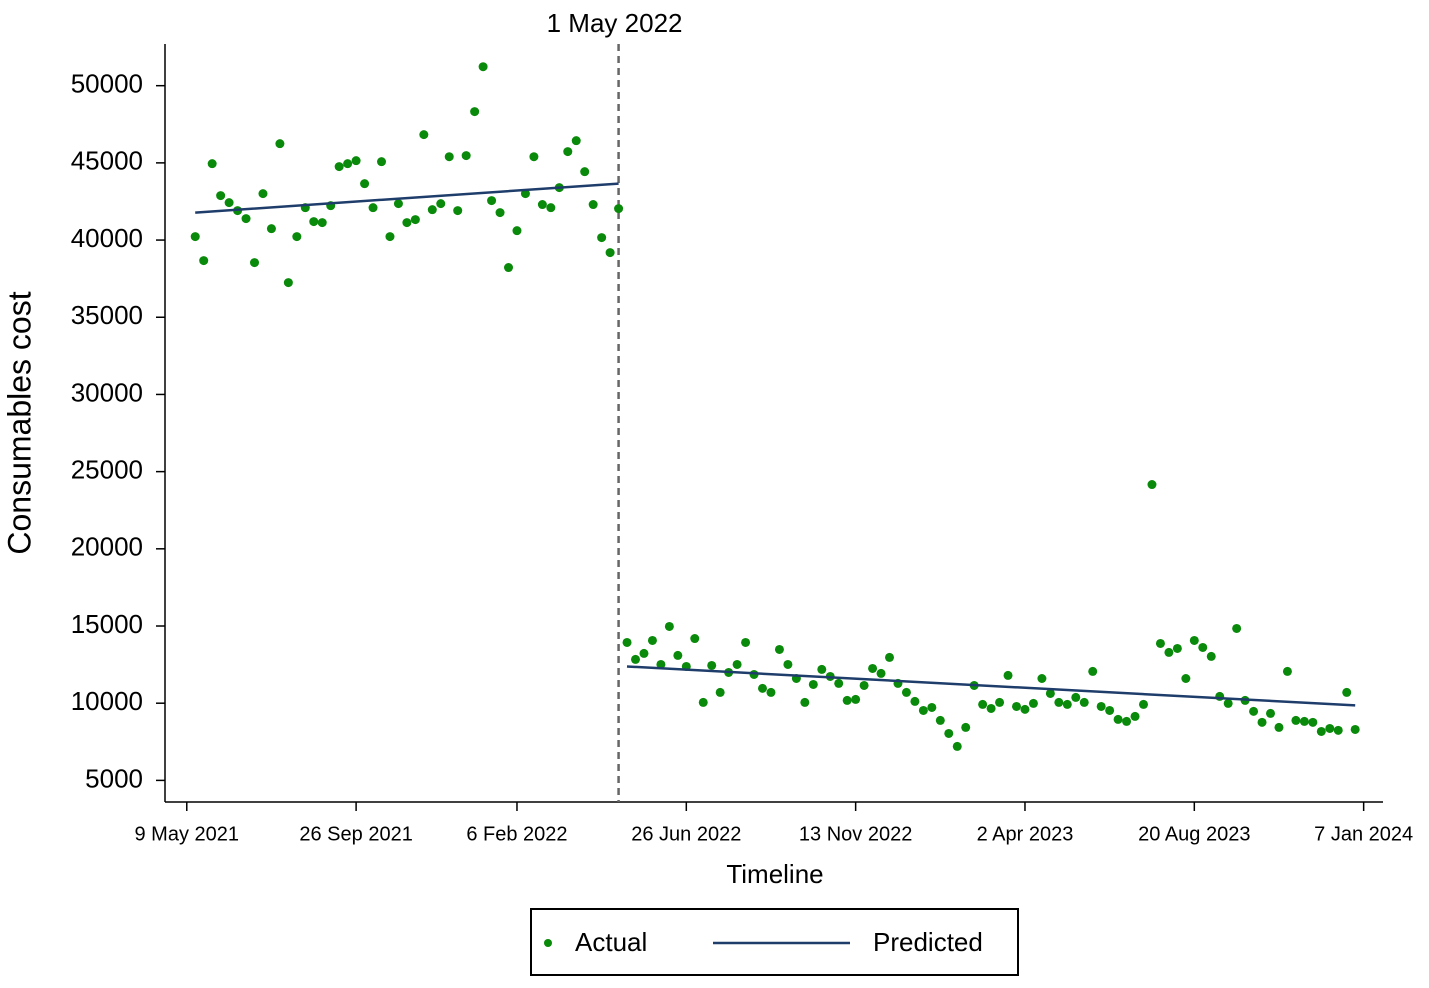 This screenshot has height=988, width=1429. Describe the element at coordinates (107, 315) in the screenshot. I see `y-tick-label: 35000` at that location.